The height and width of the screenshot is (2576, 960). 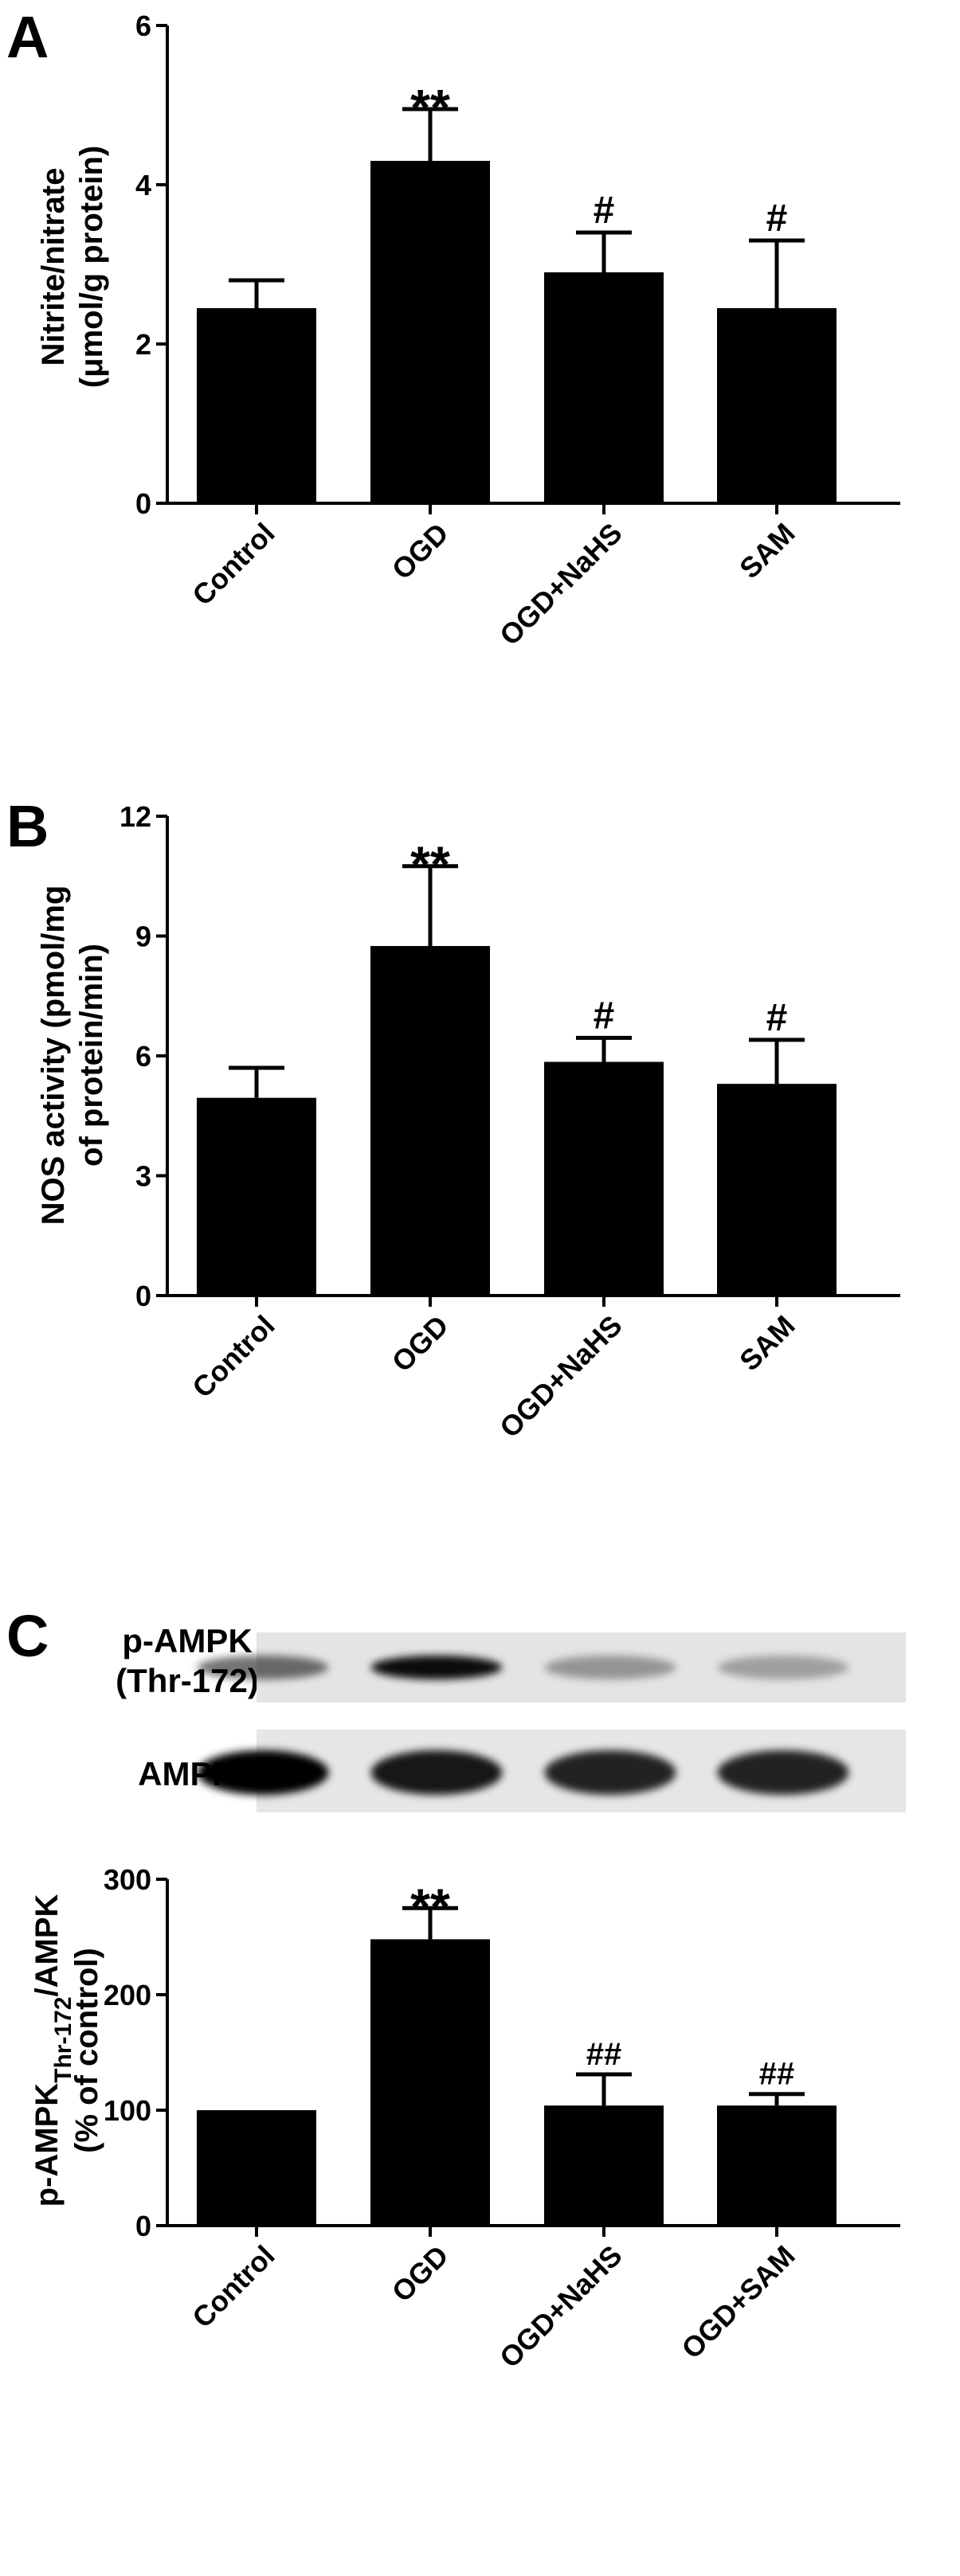 I want to click on y-axis-title-main: p-AMPK, so click(x=47, y=2145).